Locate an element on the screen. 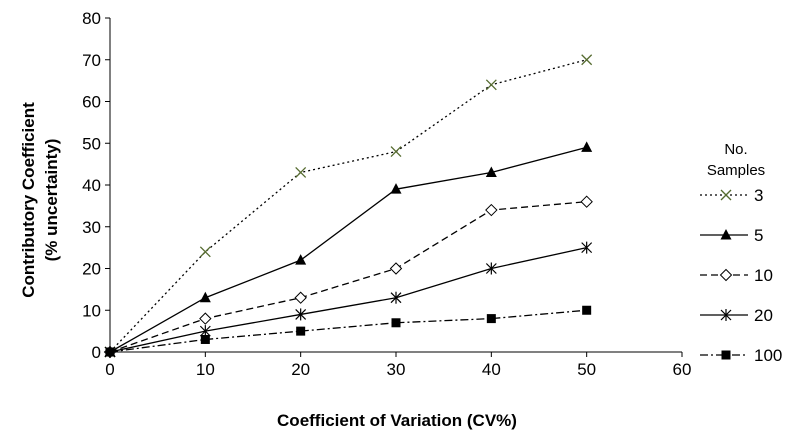 This screenshot has width=804, height=439. y-axis-title-line-2: (% uncertainty) is located at coordinates (51, 200).